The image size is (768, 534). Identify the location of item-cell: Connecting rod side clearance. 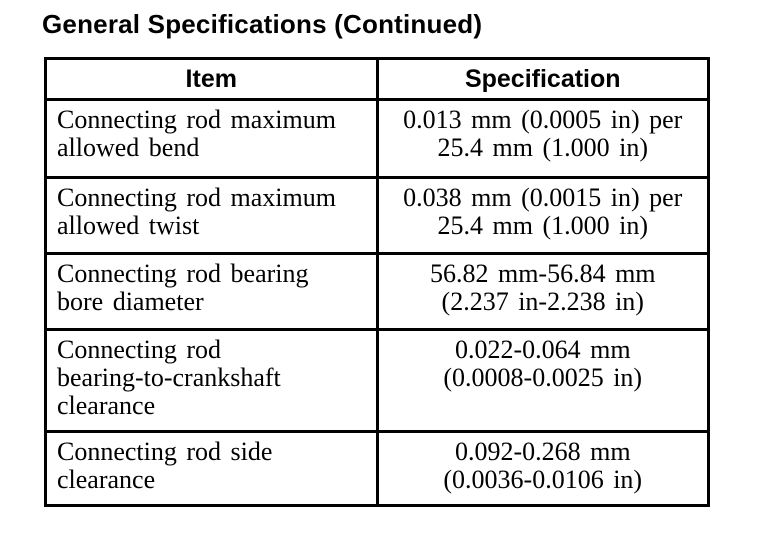
(211, 468).